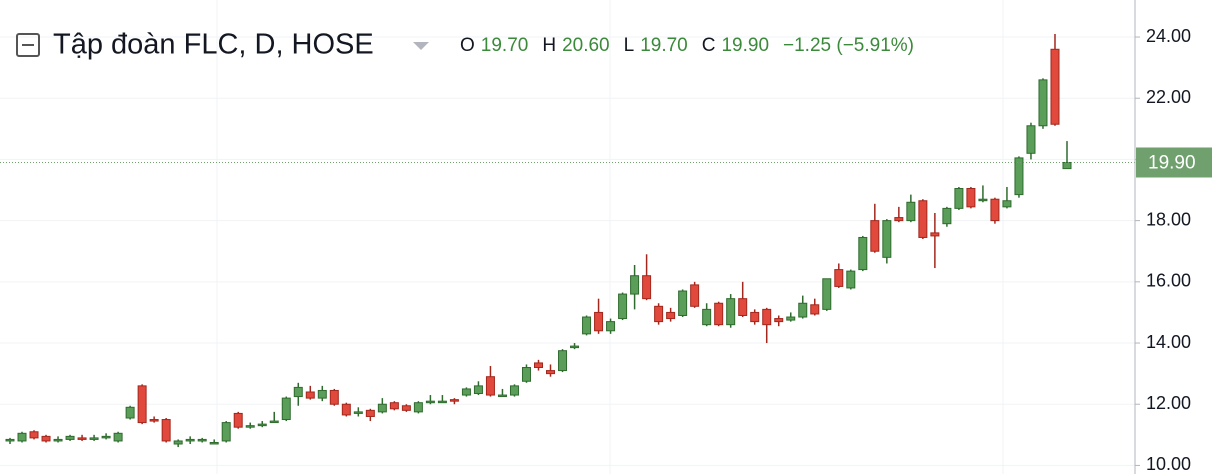 The height and width of the screenshot is (474, 1216). What do you see at coordinates (421, 46) in the screenshot?
I see `dropdown-caret` at bounding box center [421, 46].